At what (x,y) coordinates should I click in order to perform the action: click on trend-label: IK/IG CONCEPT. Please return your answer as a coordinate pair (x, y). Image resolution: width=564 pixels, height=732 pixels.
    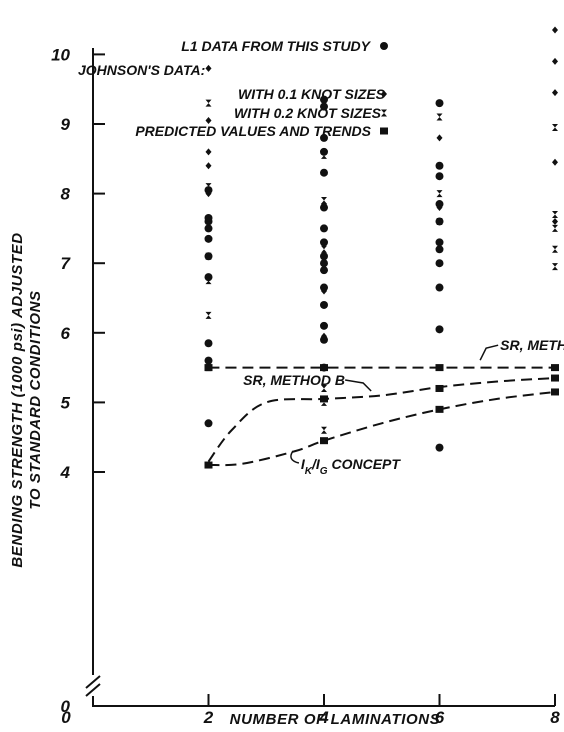
    Looking at the image, I should click on (351, 466).